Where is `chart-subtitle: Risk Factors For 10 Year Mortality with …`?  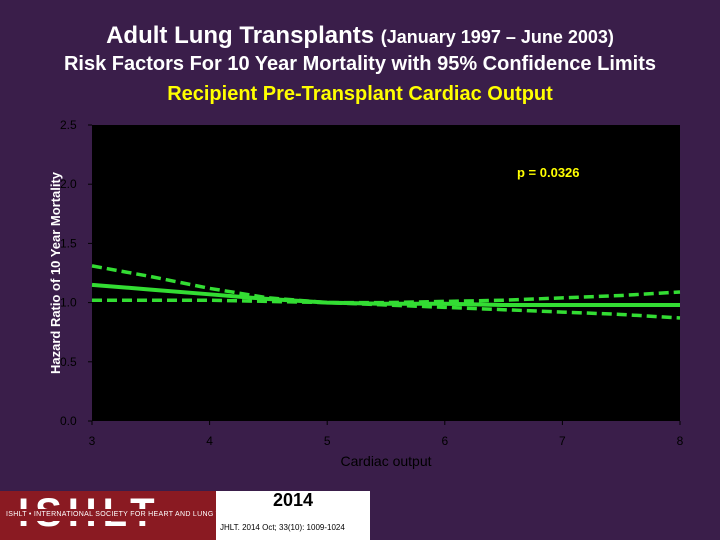
chart-subtitle: Risk Factors For 10 Year Mortality with … is located at coordinates (360, 64).